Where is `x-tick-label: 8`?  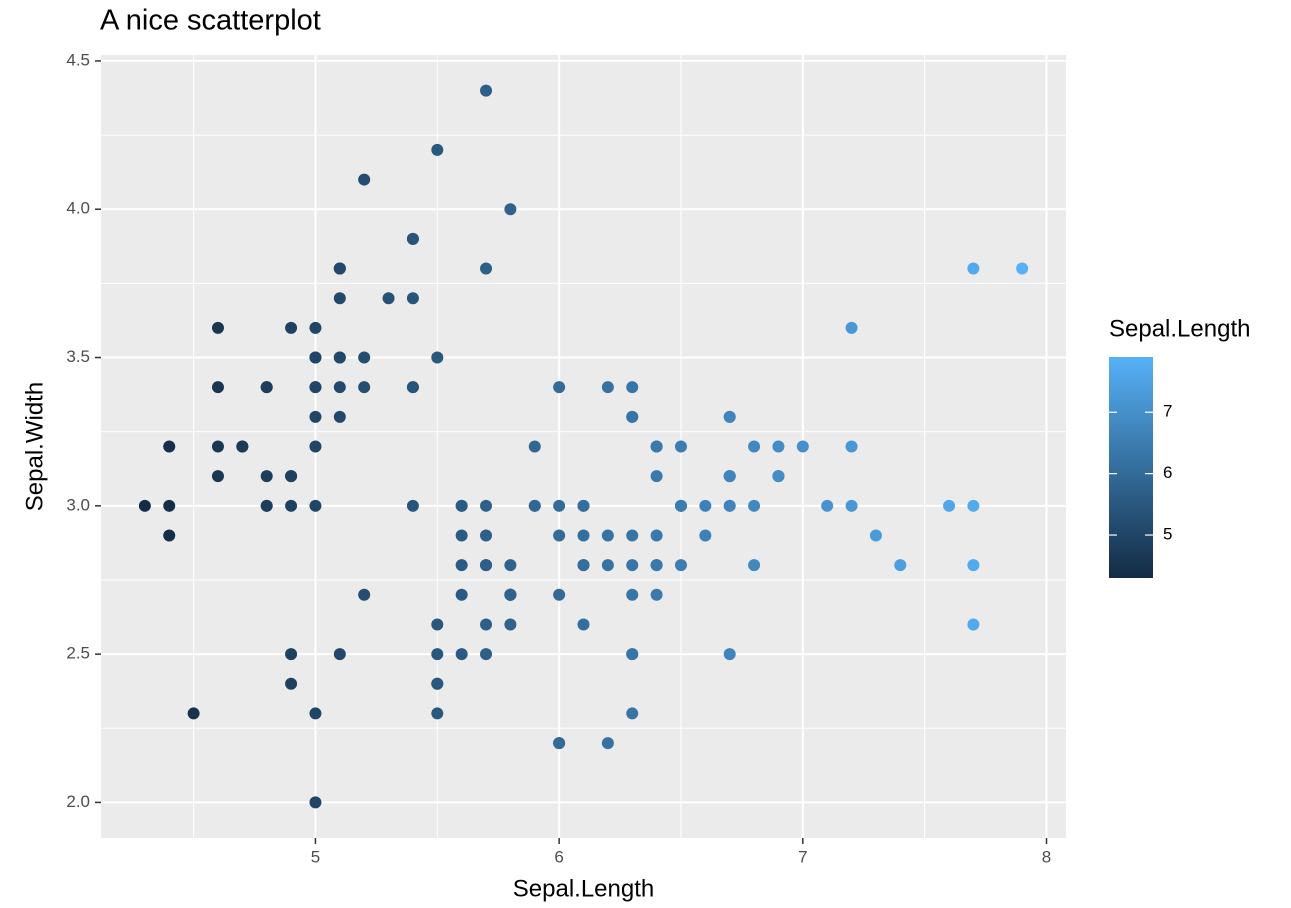 x-tick-label: 8 is located at coordinates (1046, 856).